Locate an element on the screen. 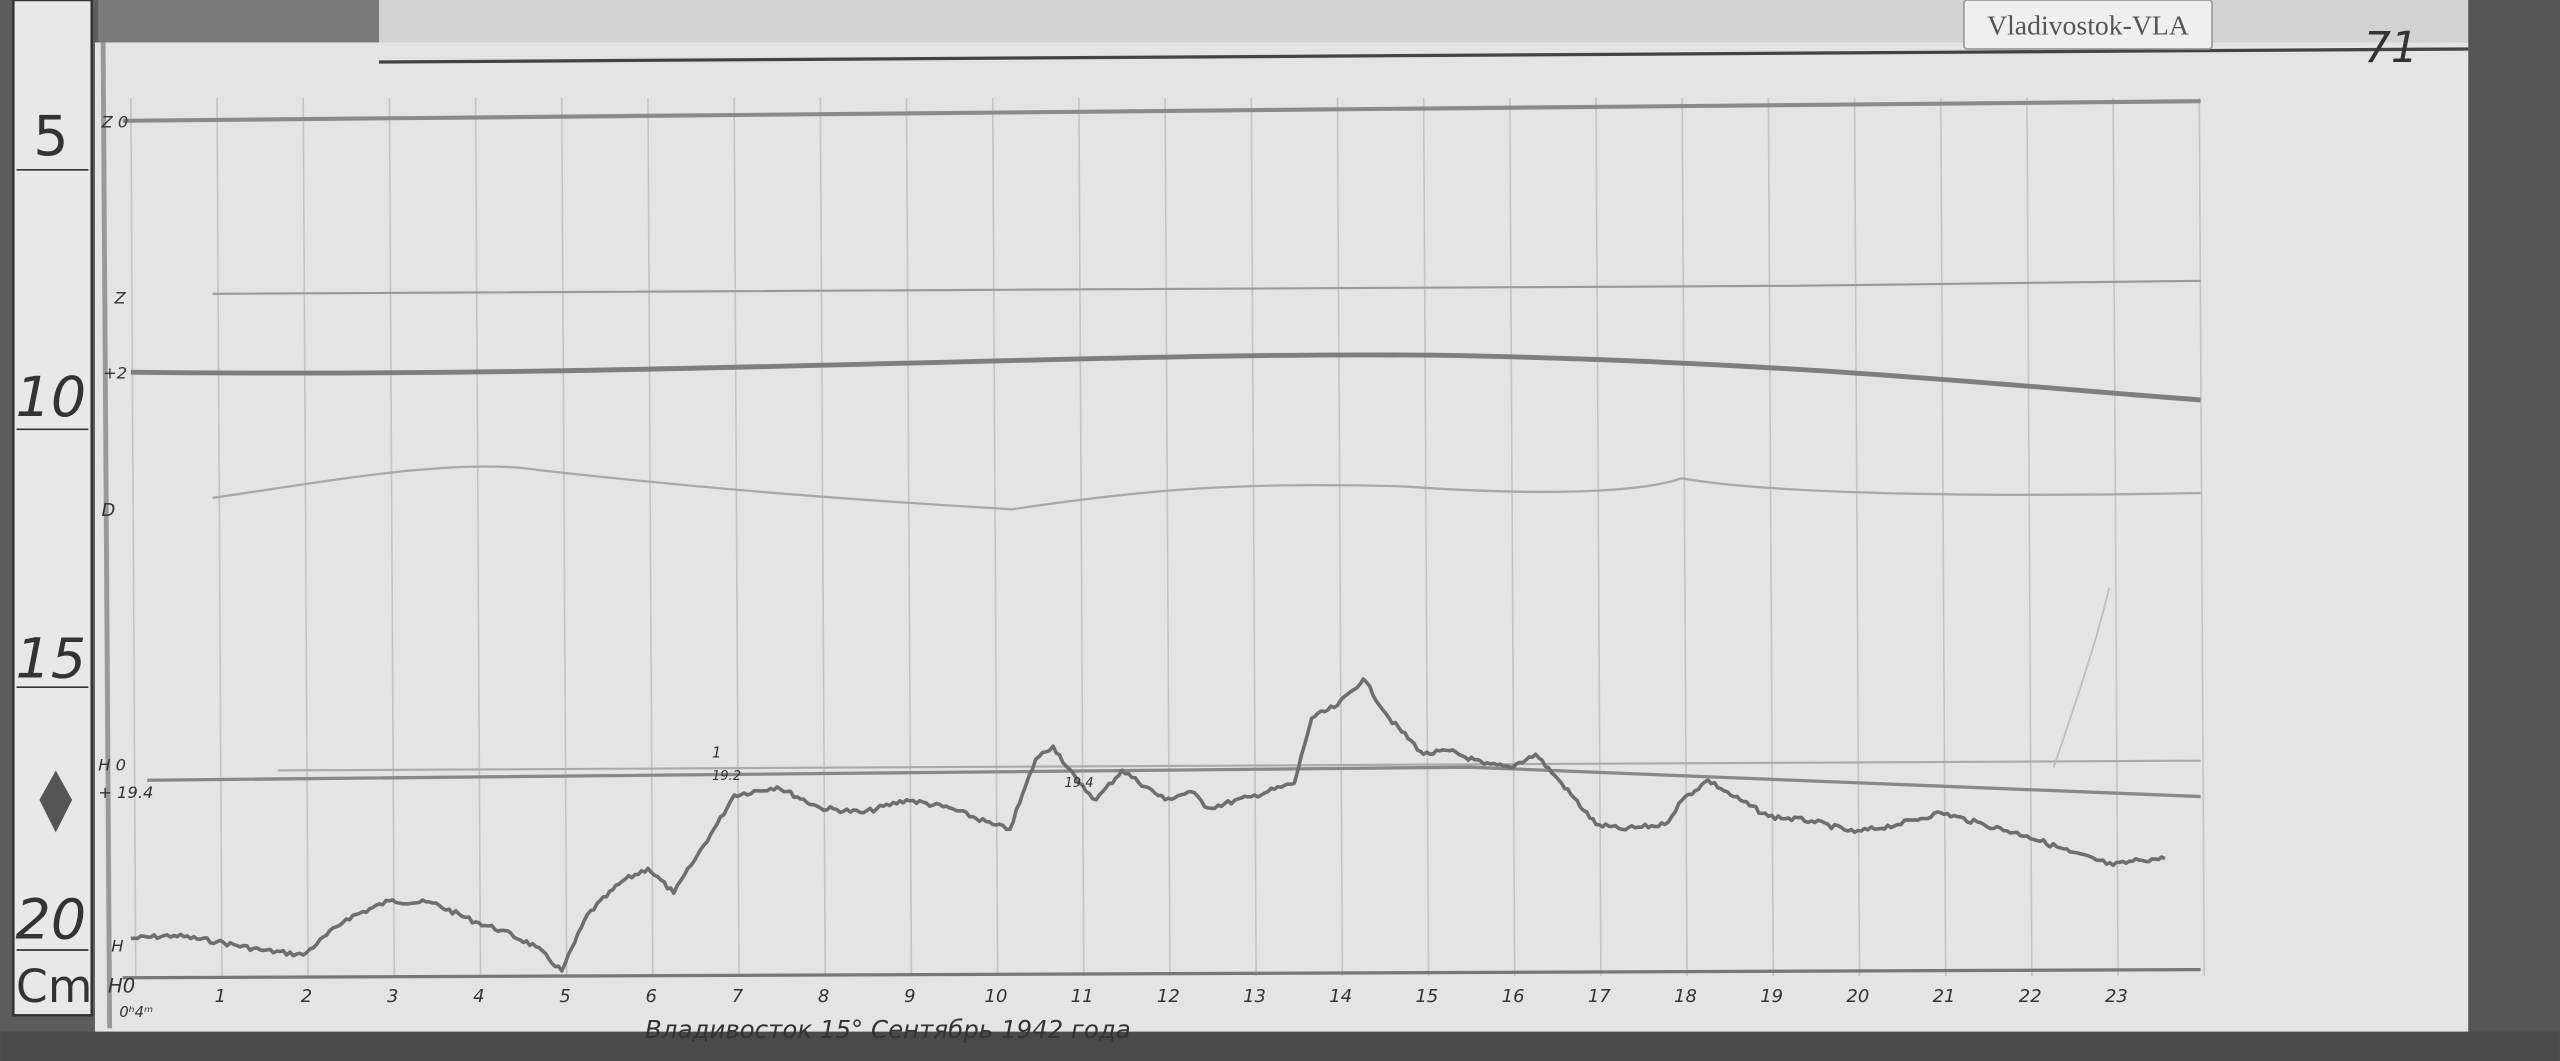 The image size is (2560, 1061). station-label-text: Vladivostok-VLA is located at coordinates (2088, 25).